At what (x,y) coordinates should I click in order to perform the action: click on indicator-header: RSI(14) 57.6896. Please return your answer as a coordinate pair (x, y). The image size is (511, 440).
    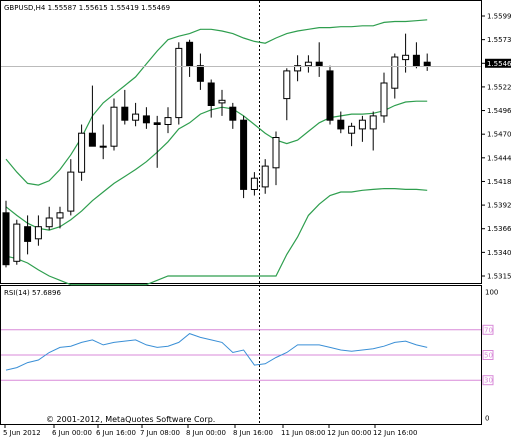
    Looking at the image, I should click on (32, 293).